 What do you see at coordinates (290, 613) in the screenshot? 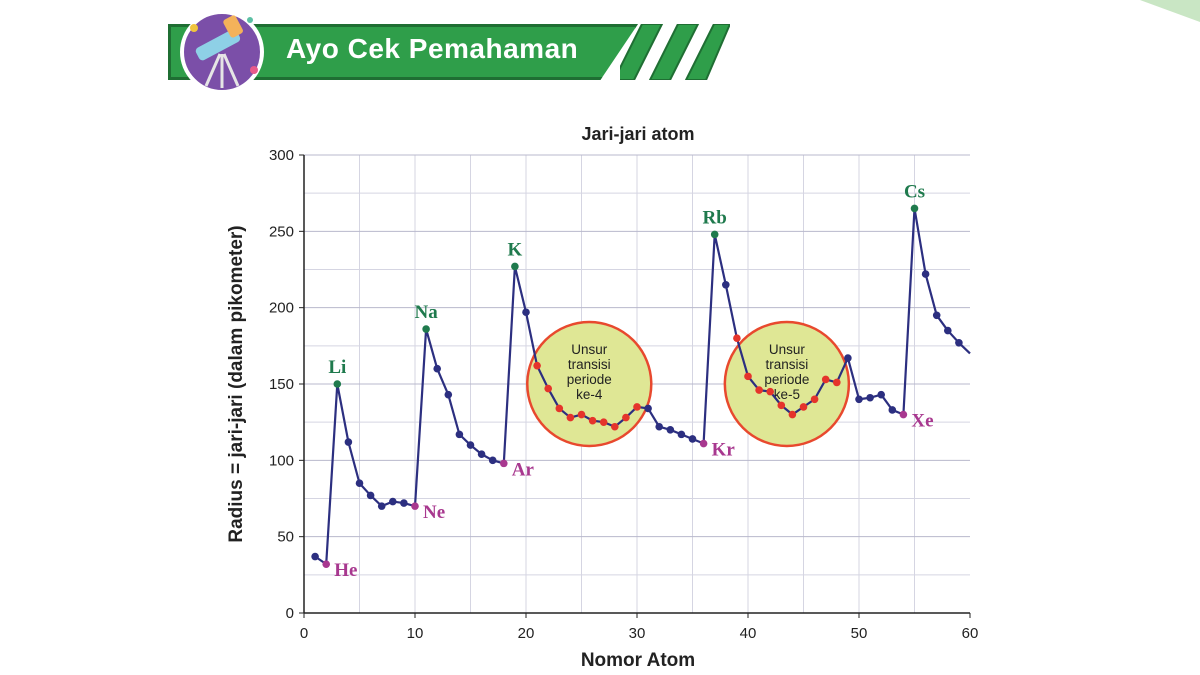
I see `y-tick-label: 0` at bounding box center [290, 613].